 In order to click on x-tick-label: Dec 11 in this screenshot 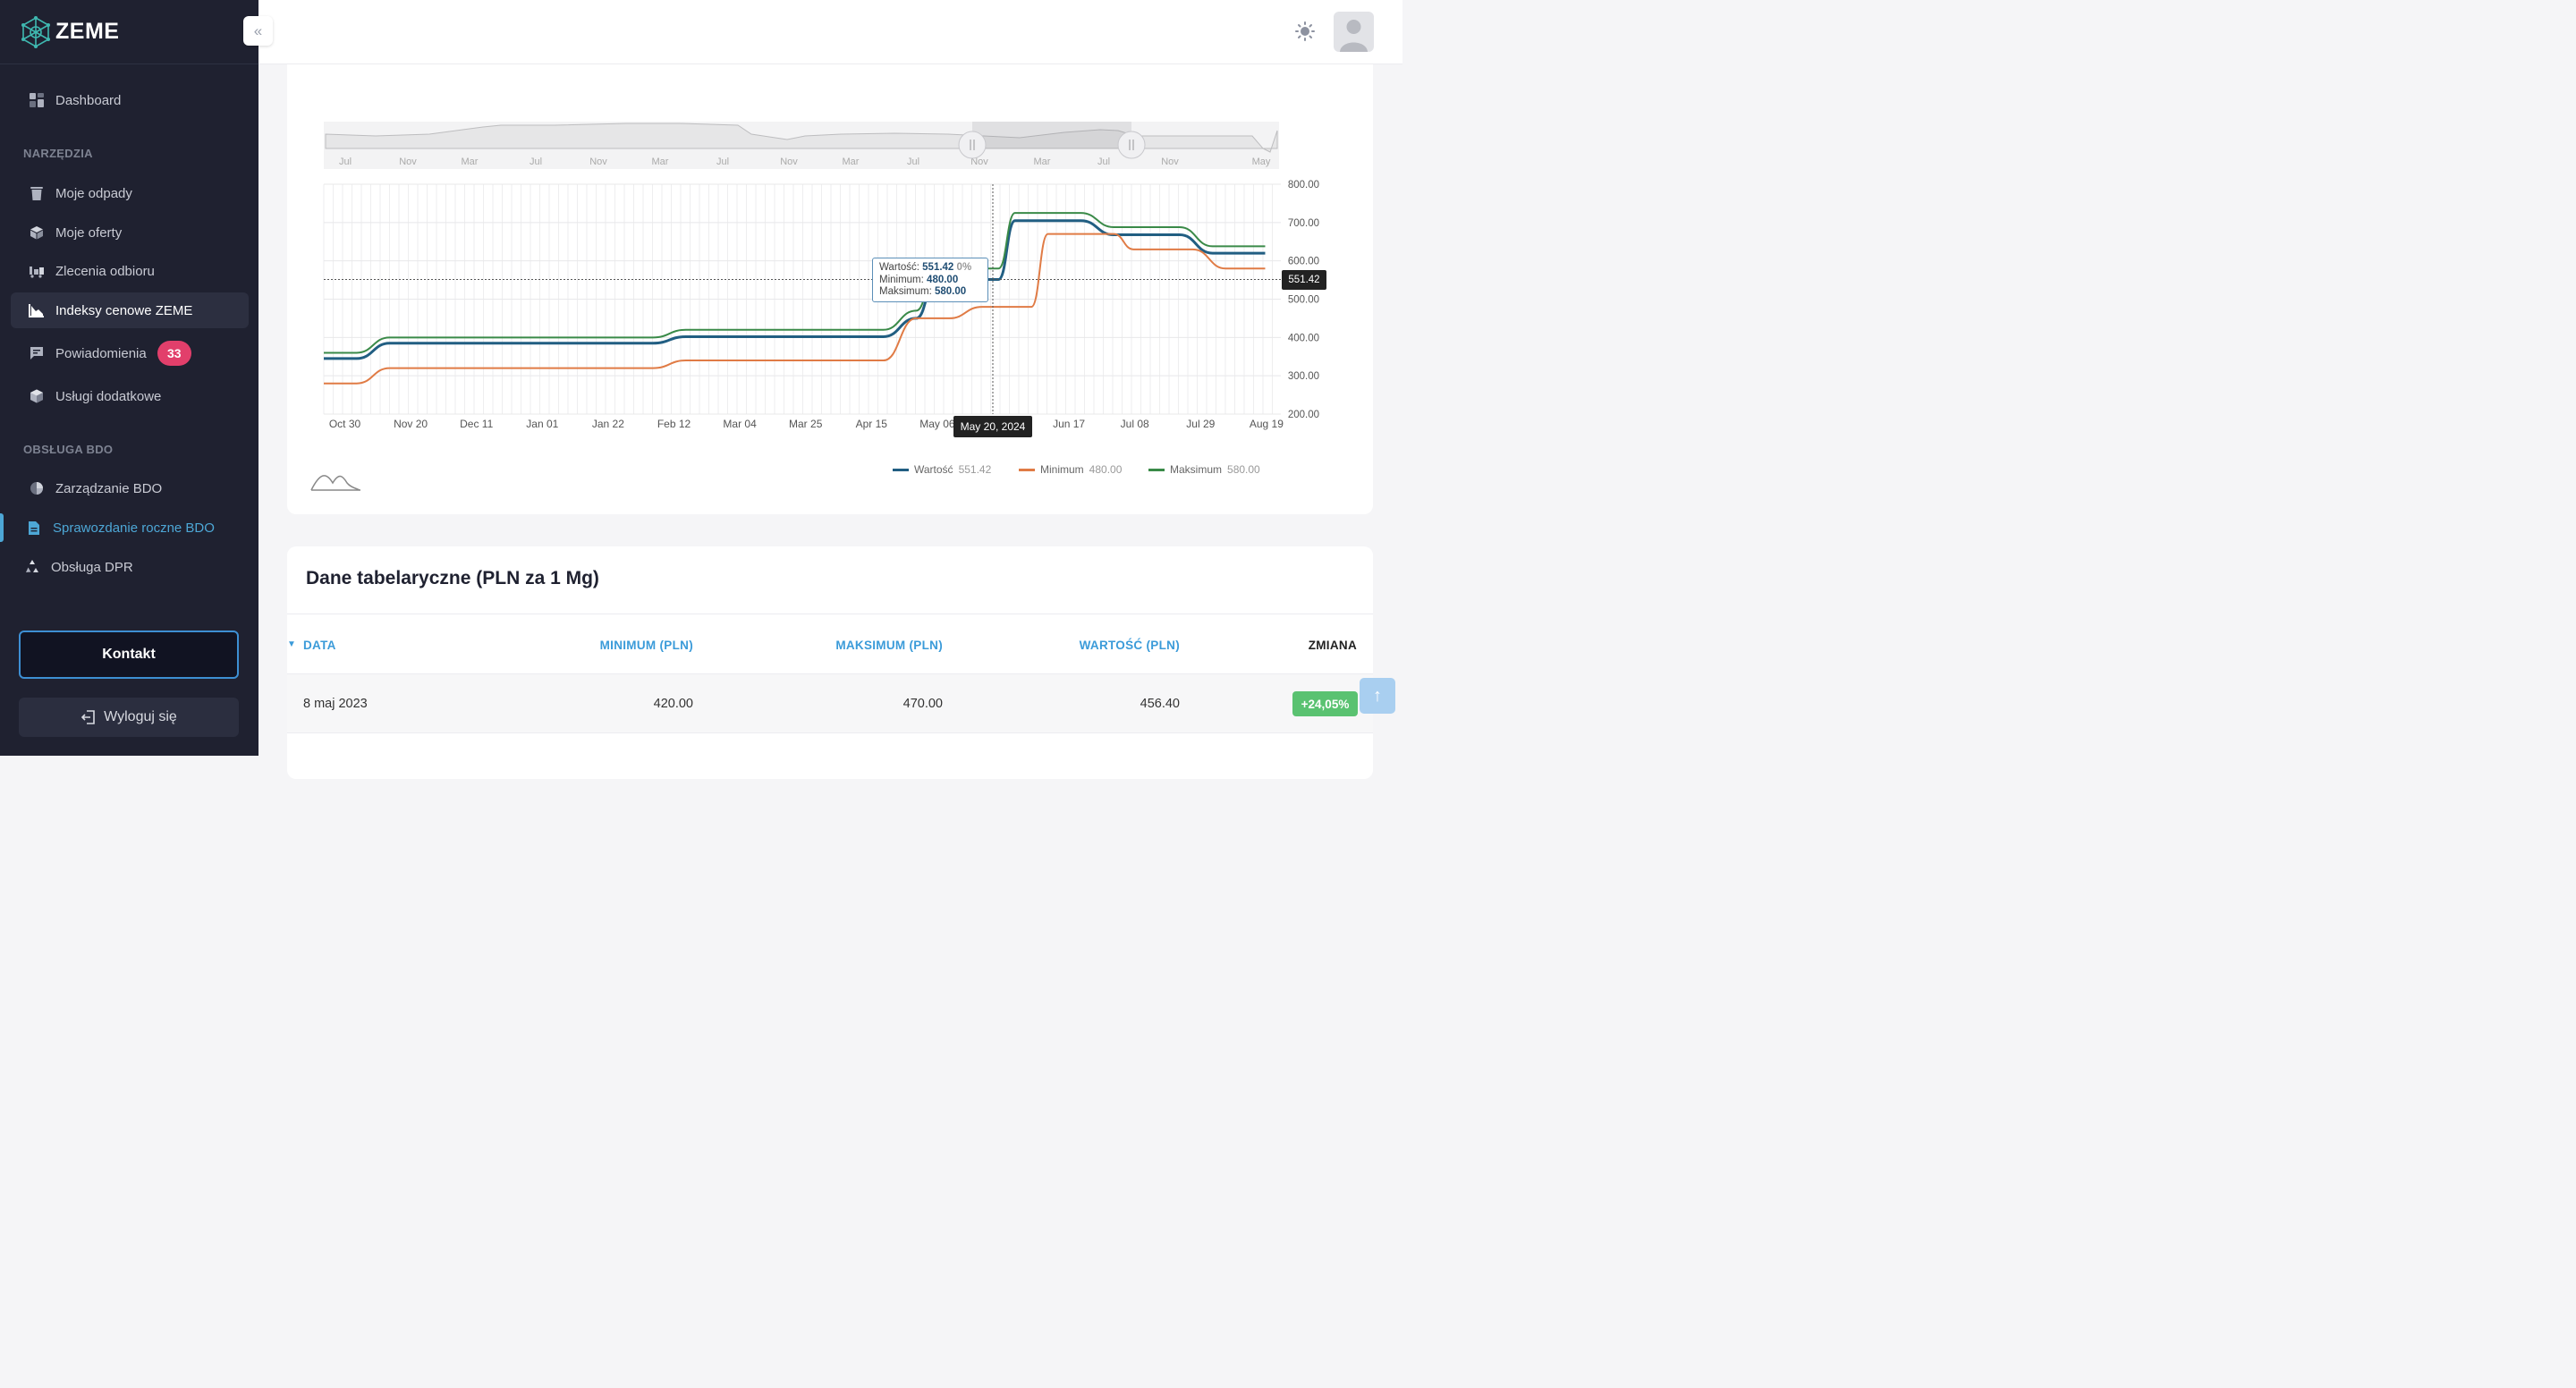, I will do `click(476, 424)`.